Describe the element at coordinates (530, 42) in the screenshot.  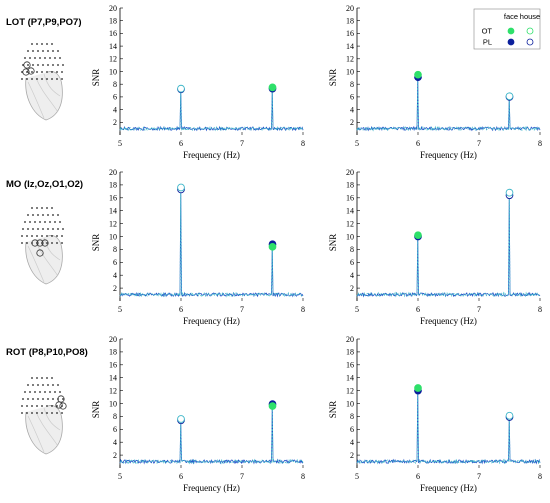
I see `legend-house-marker` at that location.